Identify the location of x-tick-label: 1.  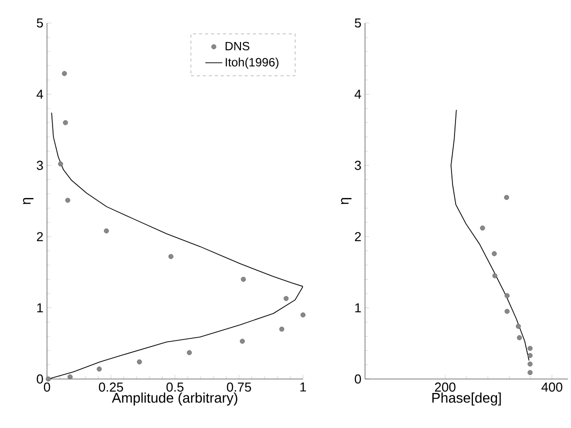
(303, 387).